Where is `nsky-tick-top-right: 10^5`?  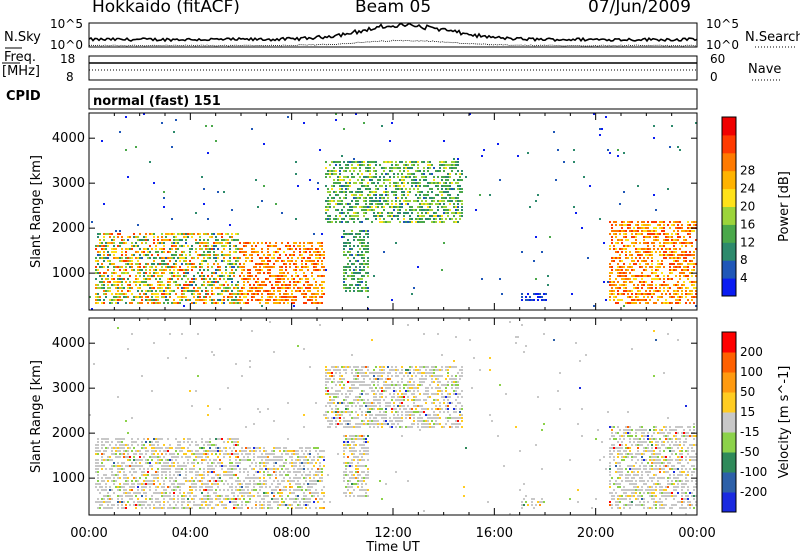 nsky-tick-top-right: 10^5 is located at coordinates (722, 24).